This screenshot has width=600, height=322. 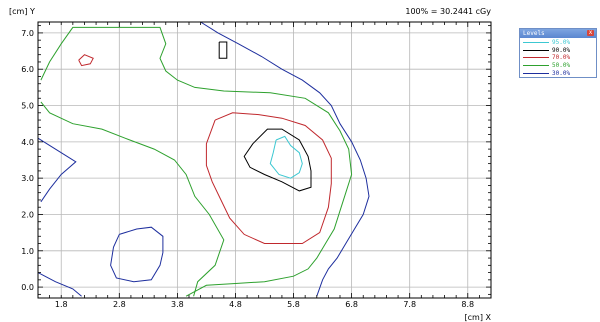 I want to click on close-icon: x, so click(x=590, y=32).